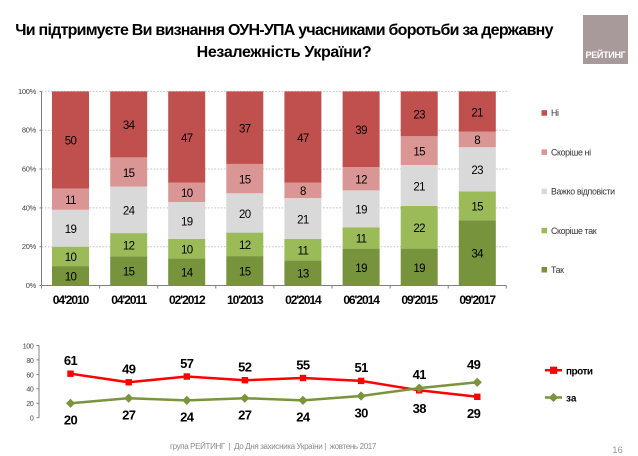 The height and width of the screenshot is (456, 638). I want to click on svg-text: 55, so click(303, 364).